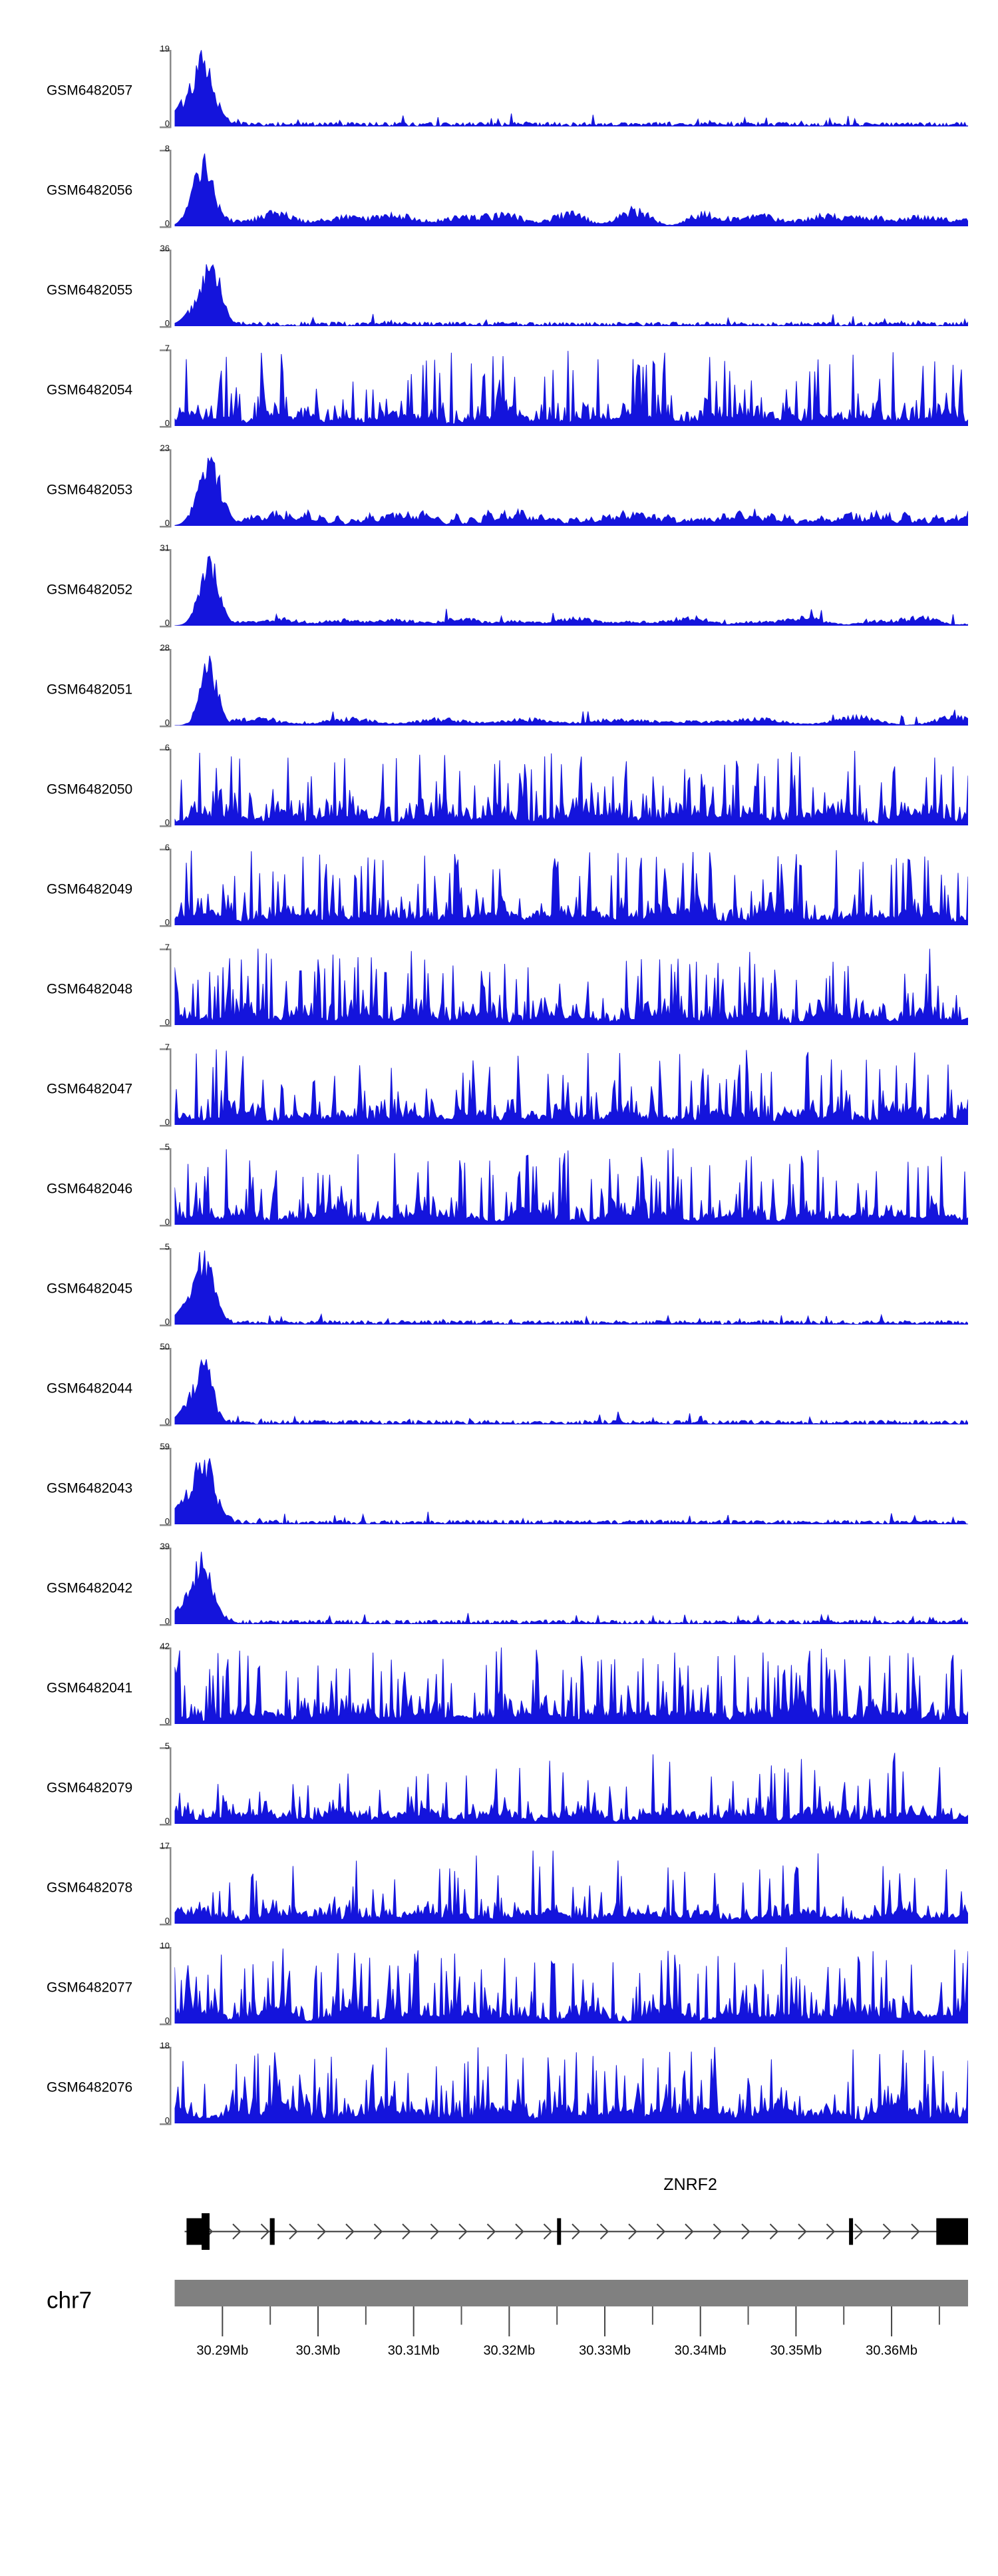  I want to click on y-axis-max-label: 31, so click(165, 549).